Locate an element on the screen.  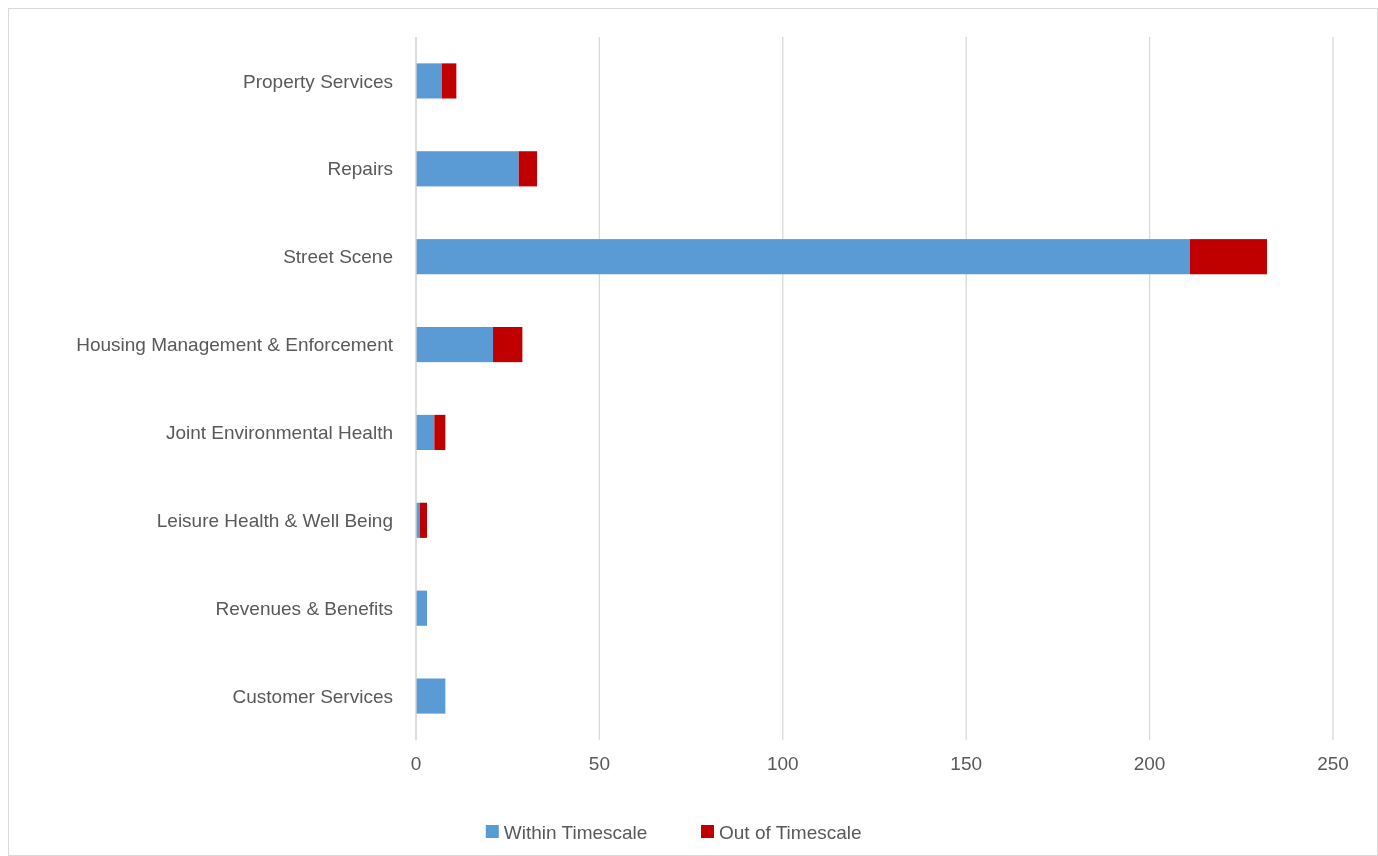
x-tick-label: 250 is located at coordinates (1333, 763).